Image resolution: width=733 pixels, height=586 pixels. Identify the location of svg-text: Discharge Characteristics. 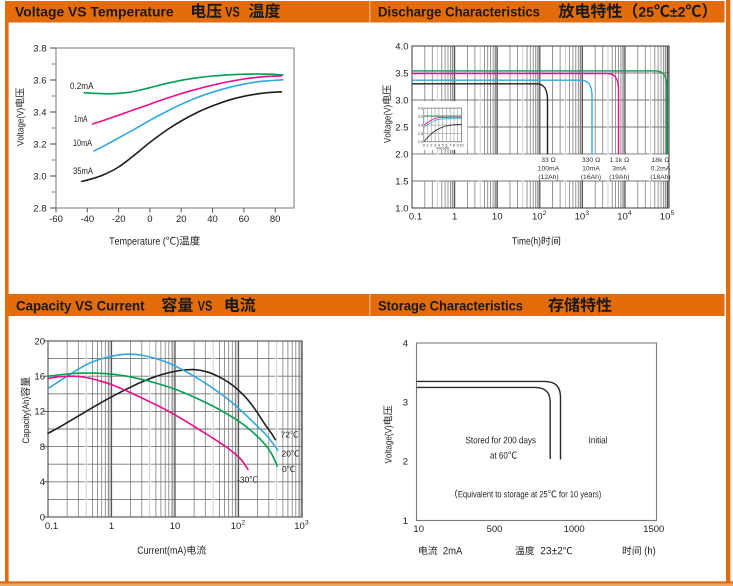
(459, 12).